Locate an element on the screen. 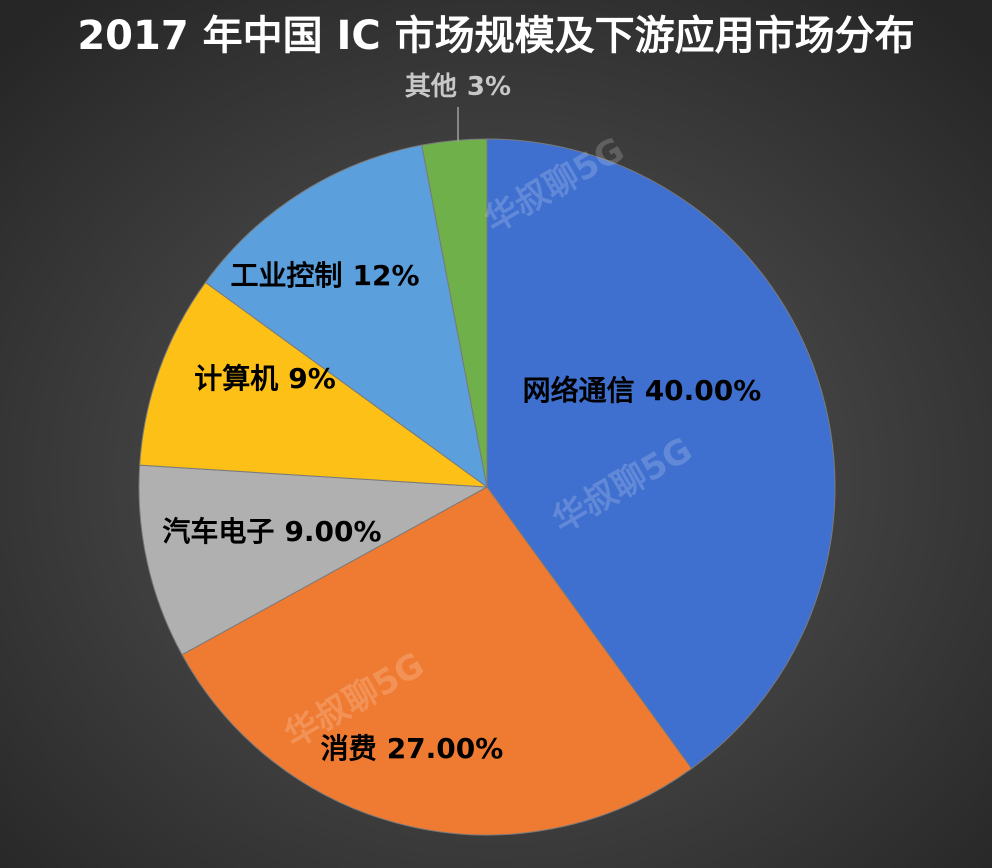 The height and width of the screenshot is (868, 992). value-label: 27.00% is located at coordinates (445, 748).